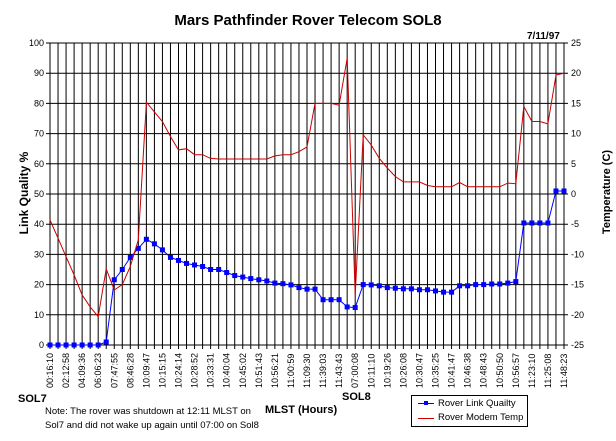 The image size is (616, 441). Describe the element at coordinates (24, 193) in the screenshot. I see `y-axis-label: Link Quality %` at that location.